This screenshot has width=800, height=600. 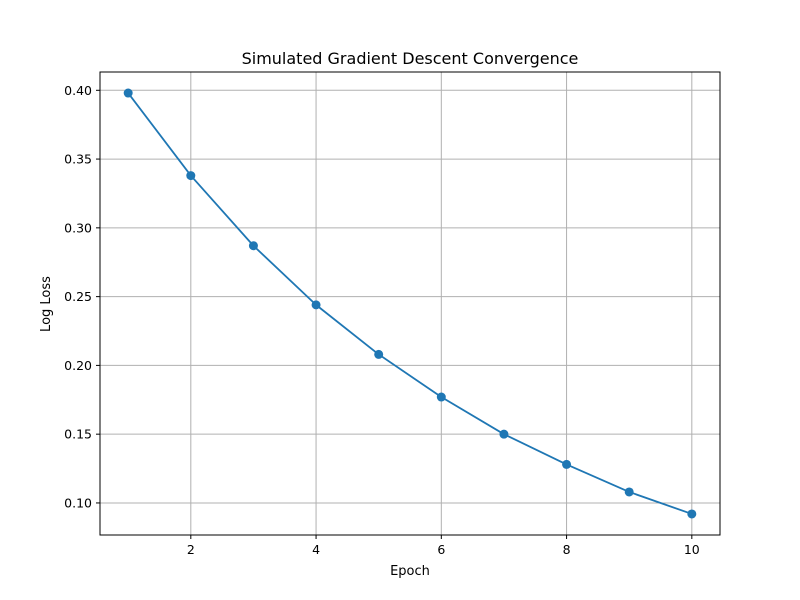 I want to click on x-tick-label: 10, so click(x=692, y=549).